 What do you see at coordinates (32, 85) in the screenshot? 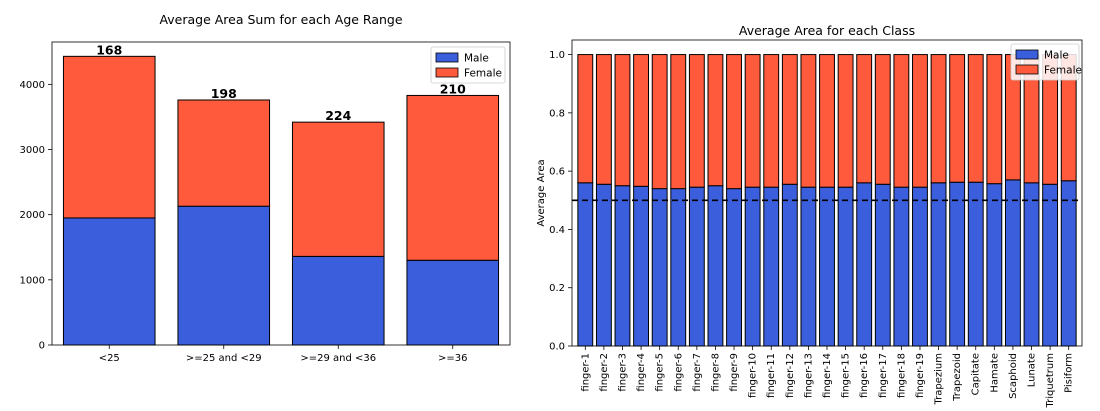
I see `y-tick-label: 4000` at bounding box center [32, 85].